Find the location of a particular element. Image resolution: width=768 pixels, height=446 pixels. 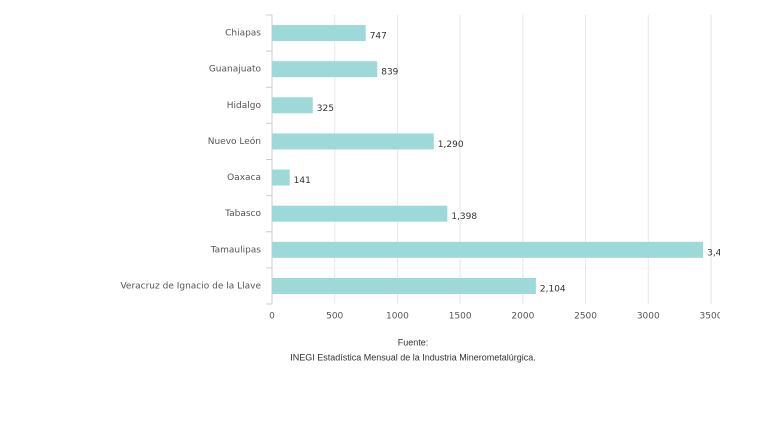

x-tick-label: 2000 is located at coordinates (522, 317).